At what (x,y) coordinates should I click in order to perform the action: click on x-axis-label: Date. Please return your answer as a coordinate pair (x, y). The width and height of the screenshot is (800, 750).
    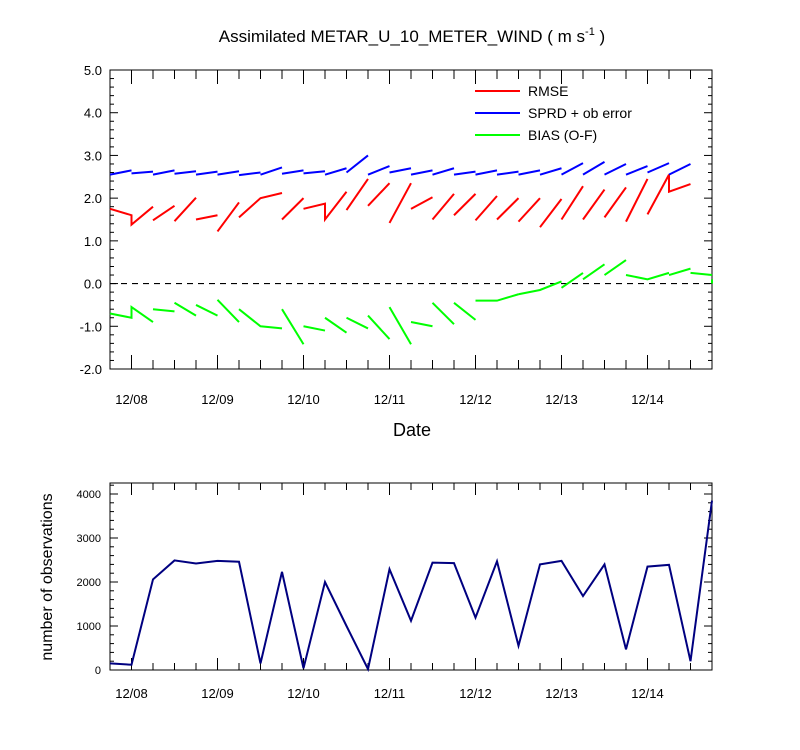
    Looking at the image, I should click on (412, 430).